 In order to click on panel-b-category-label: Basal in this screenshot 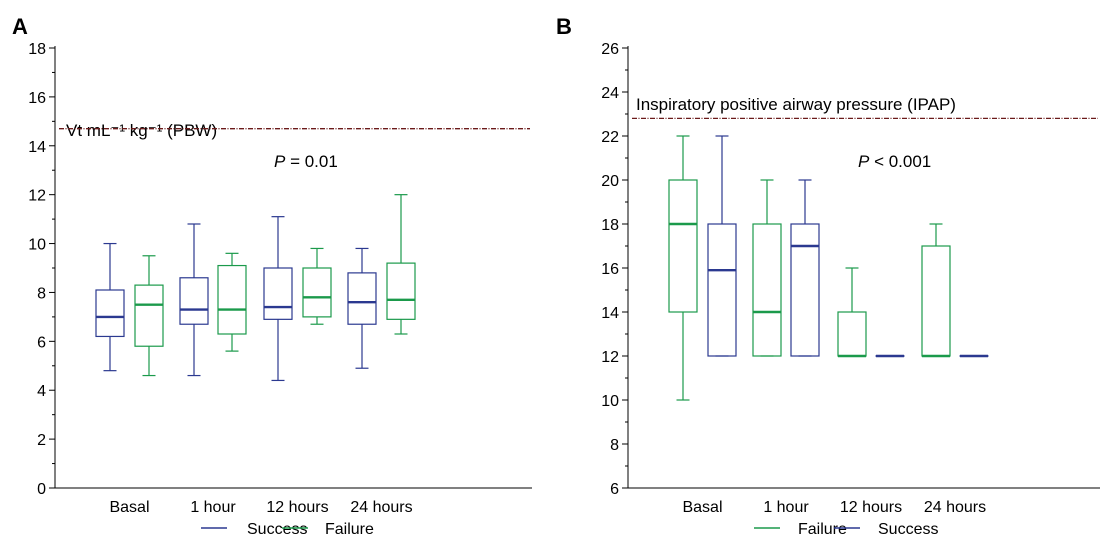, I will do `click(702, 507)`.